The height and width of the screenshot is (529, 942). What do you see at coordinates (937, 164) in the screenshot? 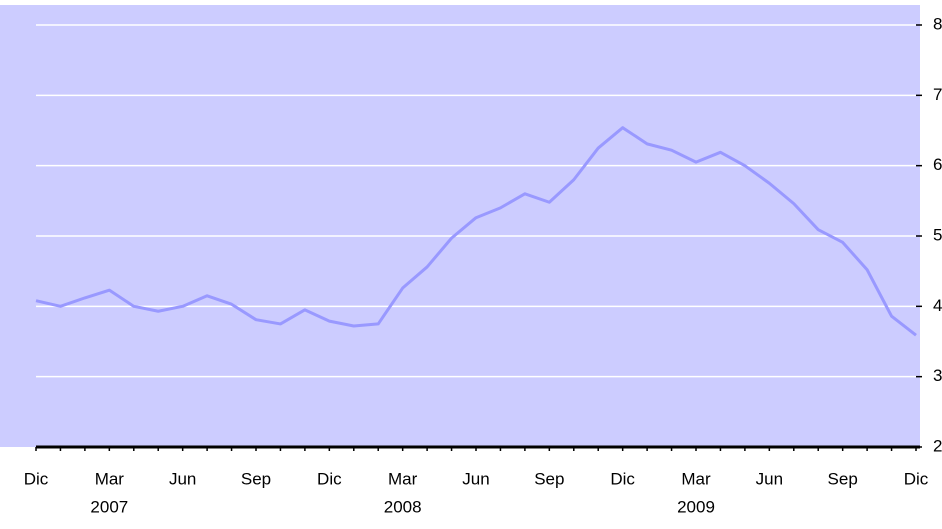
I see `y-tick-label: 6` at bounding box center [937, 164].